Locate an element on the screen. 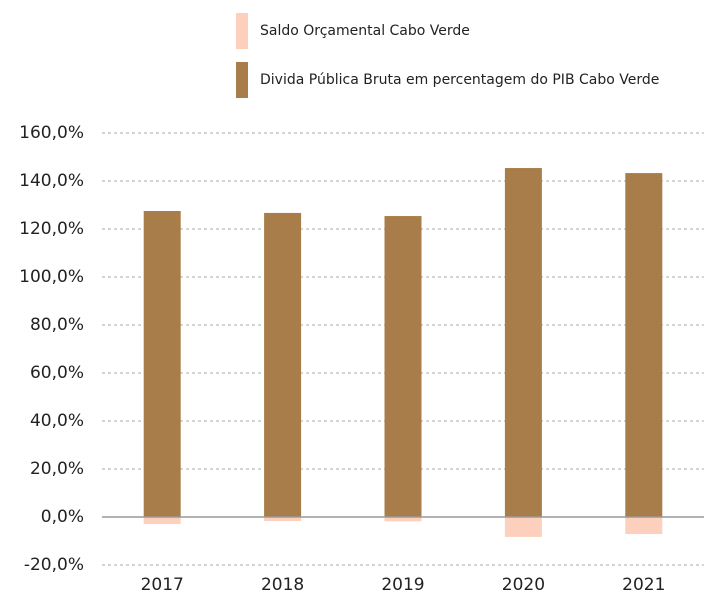 This screenshot has width=704, height=597. x-tick-label: 2021 is located at coordinates (643, 585).